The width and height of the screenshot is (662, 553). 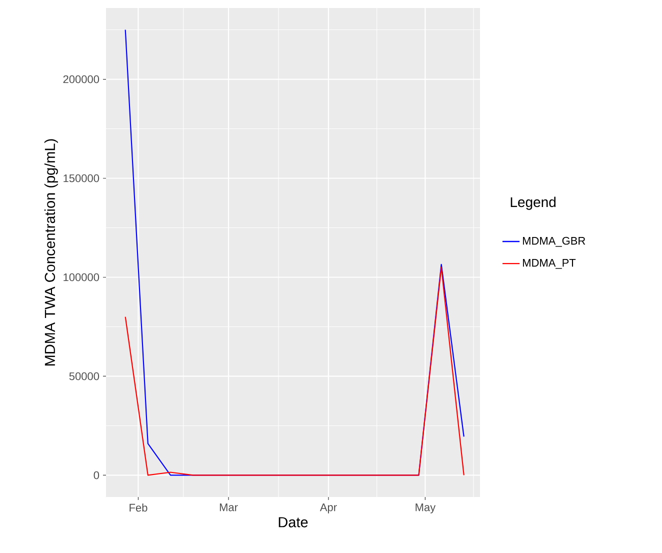 What do you see at coordinates (554, 241) in the screenshot?
I see `legend-label: MDMA_GBR` at bounding box center [554, 241].